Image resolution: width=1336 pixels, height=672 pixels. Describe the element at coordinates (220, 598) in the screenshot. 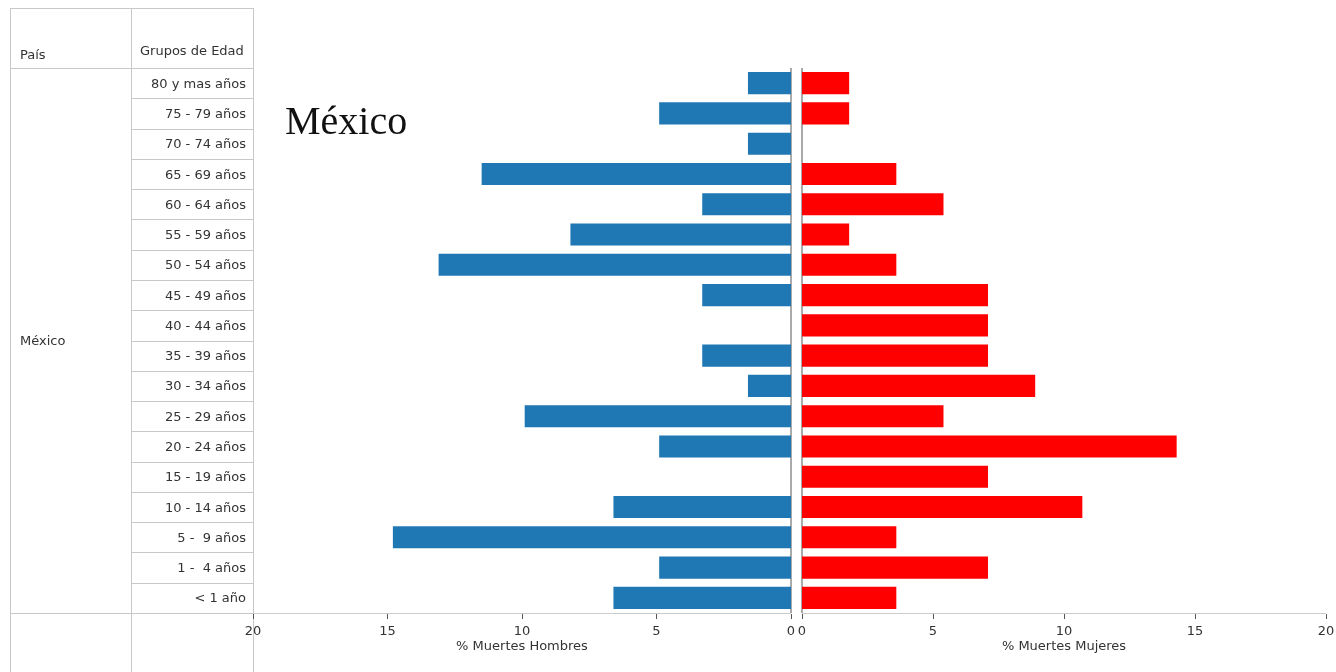

I see `y-tick-label: < 1 año` at that location.